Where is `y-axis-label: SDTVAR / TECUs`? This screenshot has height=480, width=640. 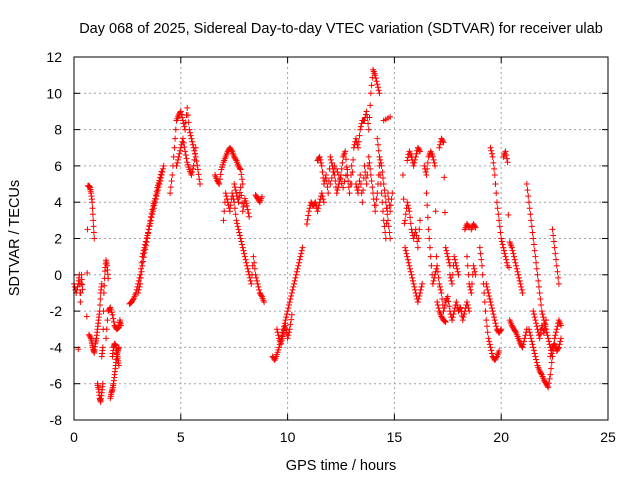 y-axis-label: SDTVAR / TECUs is located at coordinates (15, 238).